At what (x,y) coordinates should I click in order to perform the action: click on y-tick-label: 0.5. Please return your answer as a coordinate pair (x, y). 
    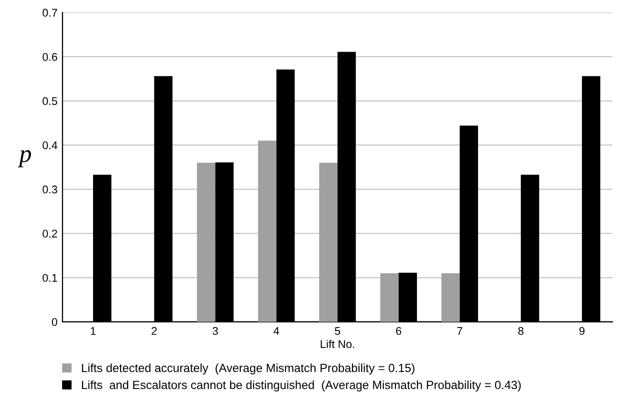
    Looking at the image, I should click on (50, 101).